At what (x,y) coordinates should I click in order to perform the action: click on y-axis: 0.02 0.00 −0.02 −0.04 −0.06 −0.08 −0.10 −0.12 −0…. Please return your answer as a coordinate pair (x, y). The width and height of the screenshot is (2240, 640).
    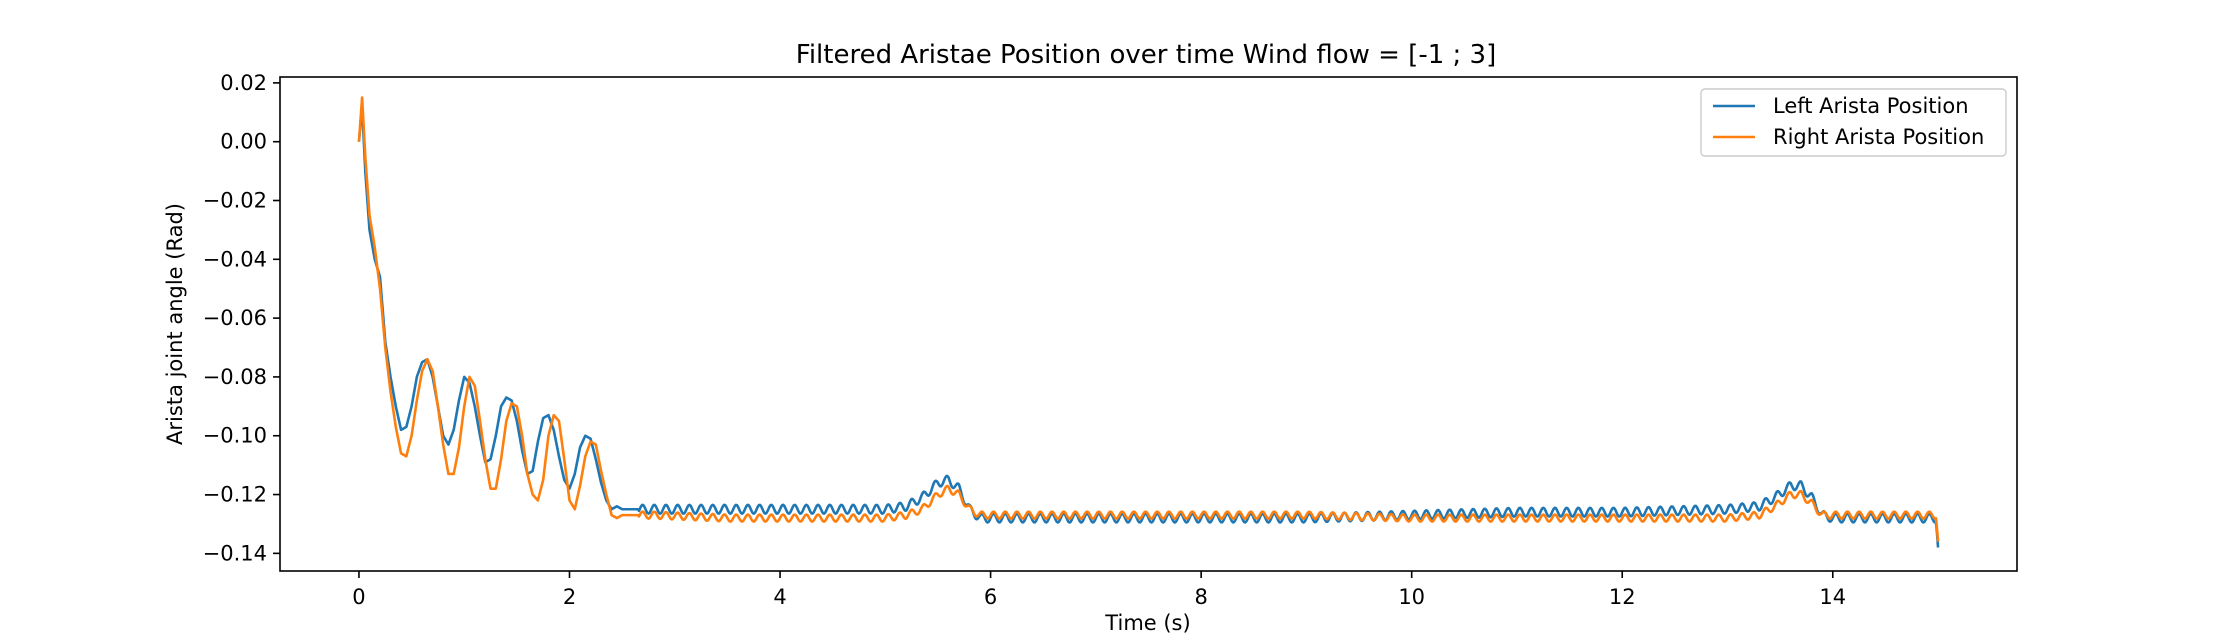
    Looking at the image, I should click on (241, 318).